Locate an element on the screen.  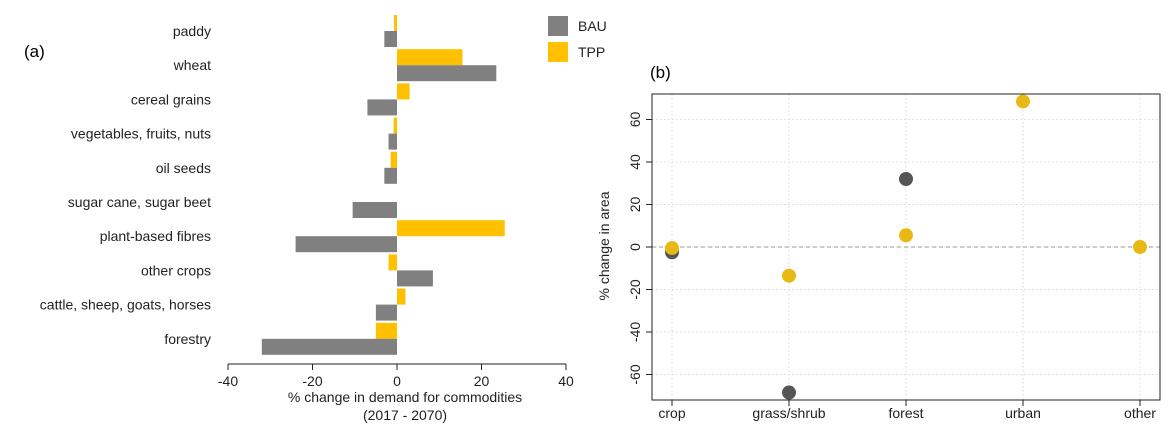
bar-tpp-plant-based-fibres is located at coordinates (451, 228).